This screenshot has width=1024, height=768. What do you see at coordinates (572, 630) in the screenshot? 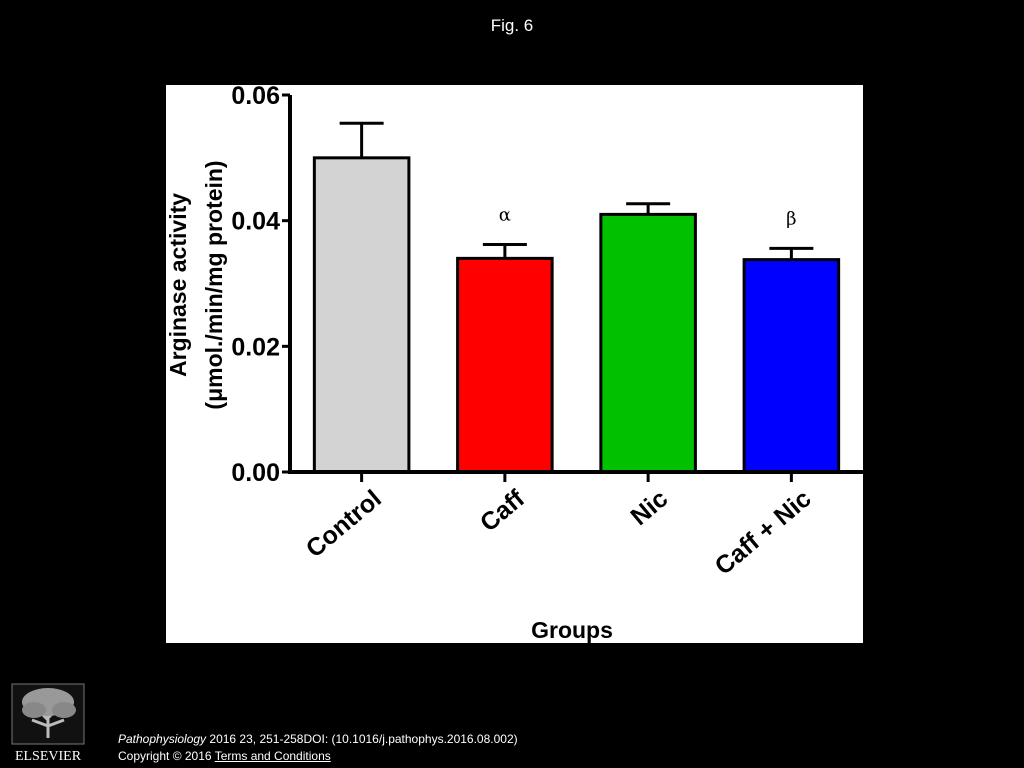
I see `x-axis-label: Groups` at bounding box center [572, 630].